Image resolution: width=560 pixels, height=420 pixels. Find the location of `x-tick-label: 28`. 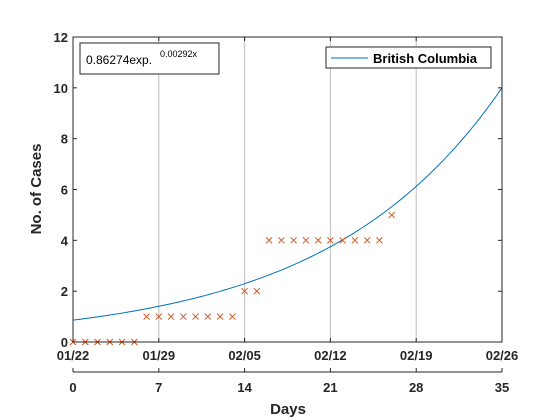

x-tick-label: 28 is located at coordinates (416, 387).